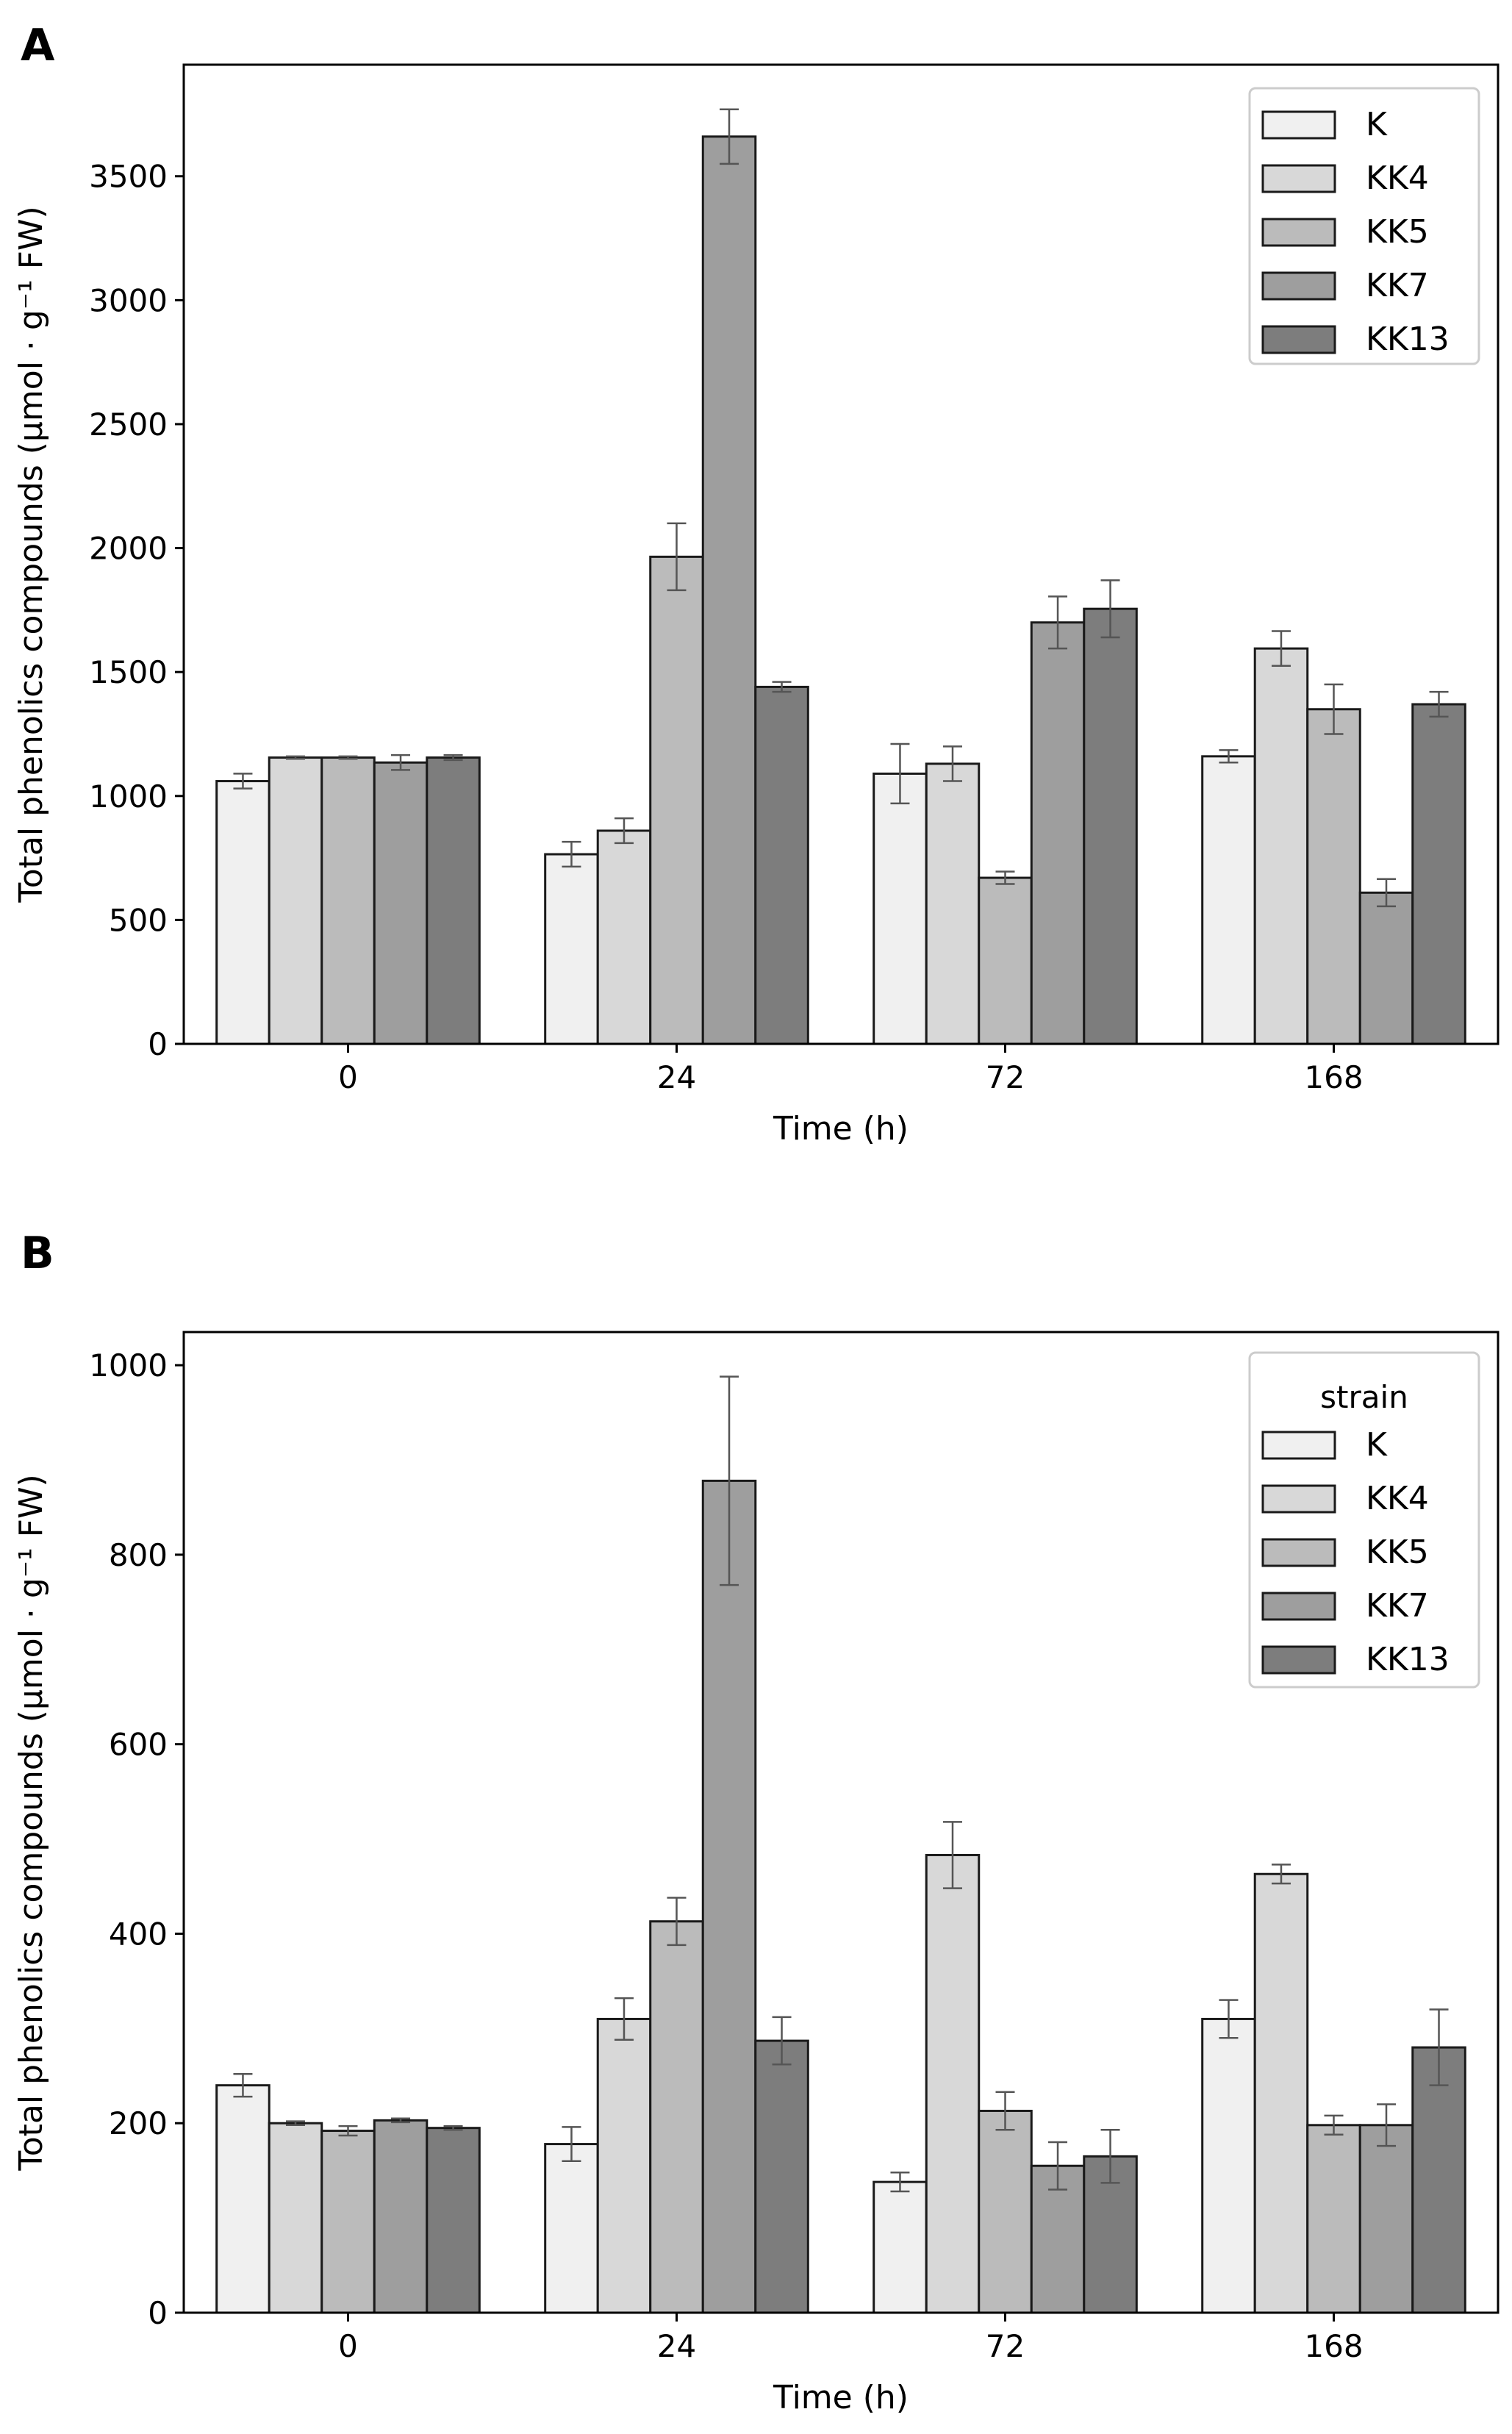 The width and height of the screenshot is (1512, 2434). I want to click on y-tick-label: 3500, so click(128, 177).